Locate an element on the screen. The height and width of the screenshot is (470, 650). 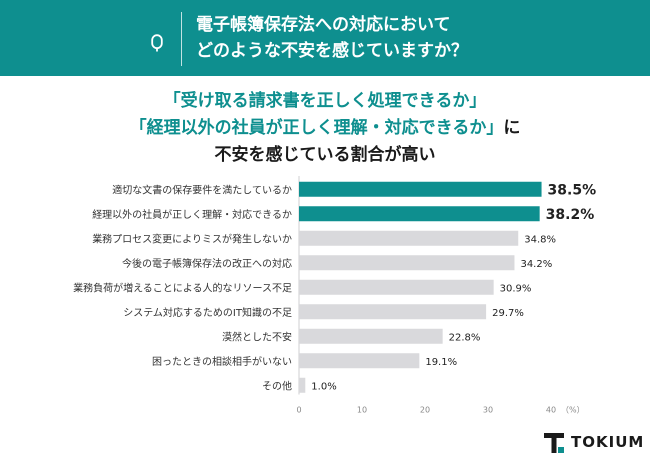
q-icon is located at coordinates (157, 43).